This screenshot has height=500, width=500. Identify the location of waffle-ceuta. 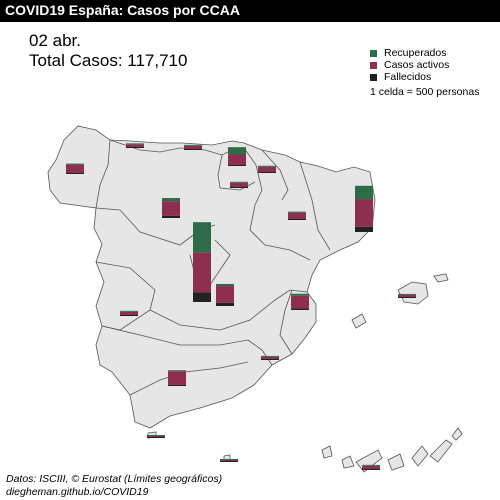
(156, 436).